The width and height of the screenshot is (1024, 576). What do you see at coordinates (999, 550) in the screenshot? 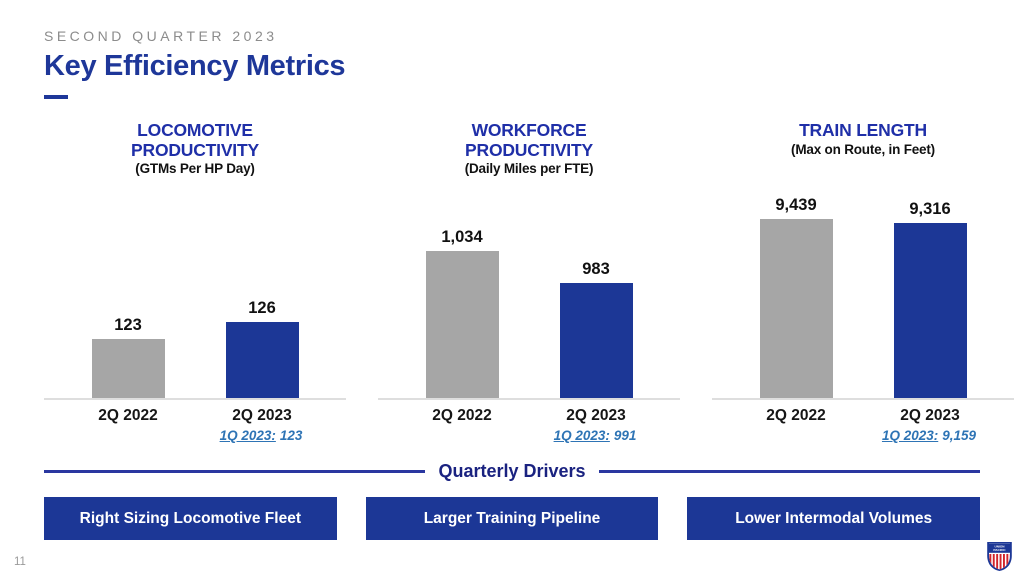
I see `svg-text: PACIFIC` at bounding box center [999, 550].